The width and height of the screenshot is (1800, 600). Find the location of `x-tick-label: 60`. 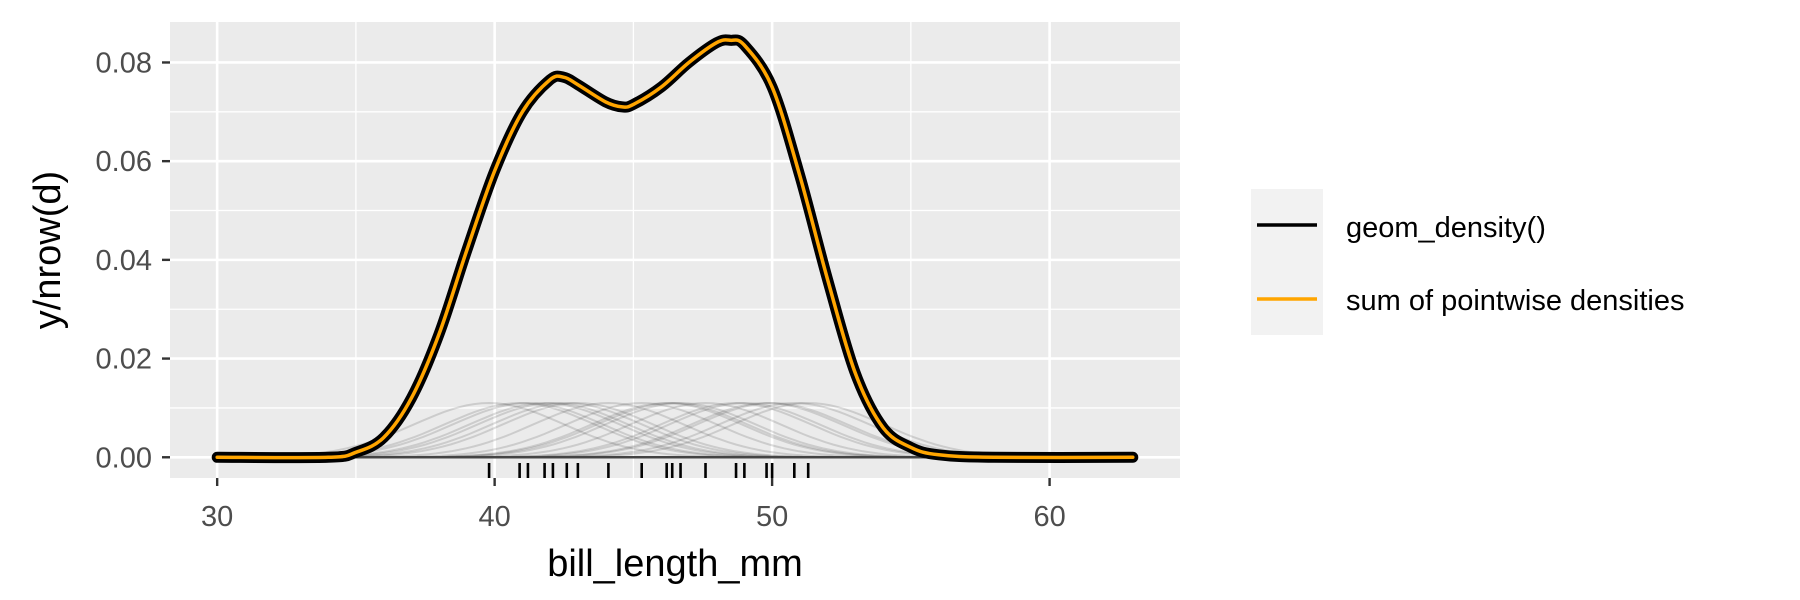

x-tick-label: 60 is located at coordinates (1049, 517).